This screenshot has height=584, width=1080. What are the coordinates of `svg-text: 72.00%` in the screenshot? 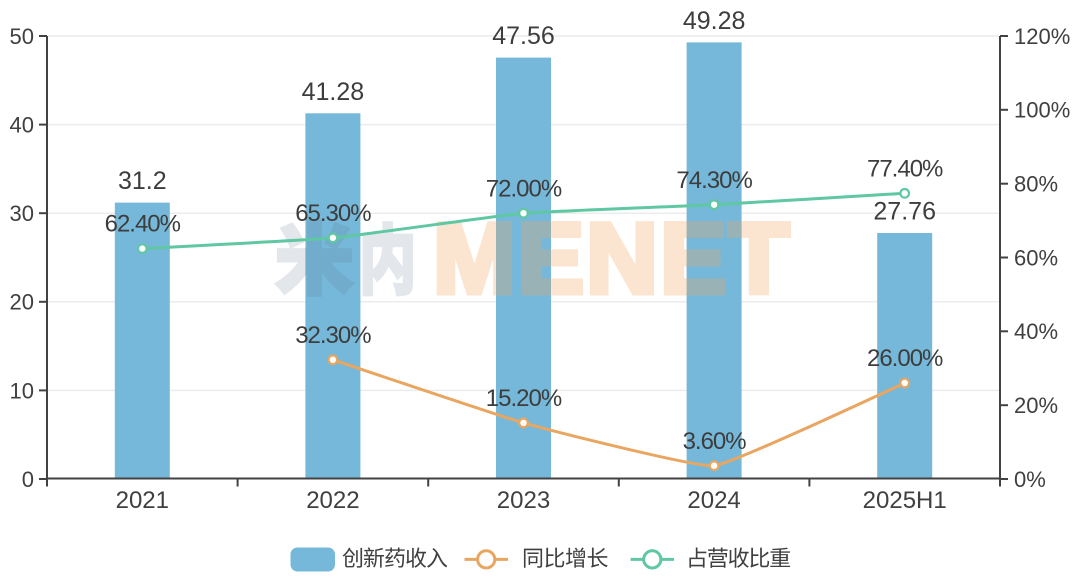 It's located at (524, 188).